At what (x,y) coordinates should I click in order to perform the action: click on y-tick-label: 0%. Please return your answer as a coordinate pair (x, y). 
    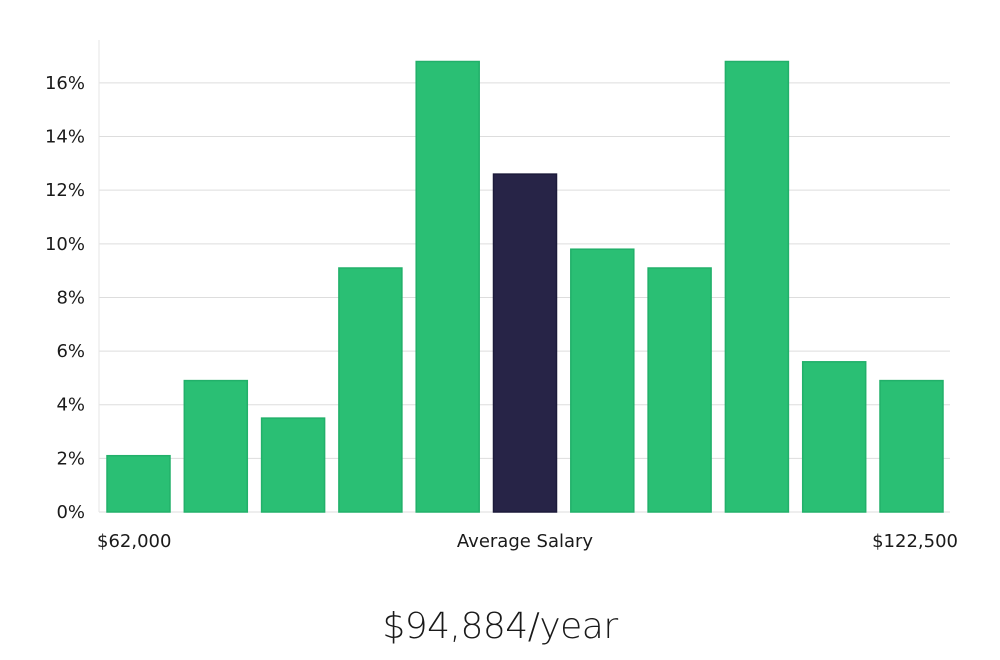
    Looking at the image, I should click on (70, 512).